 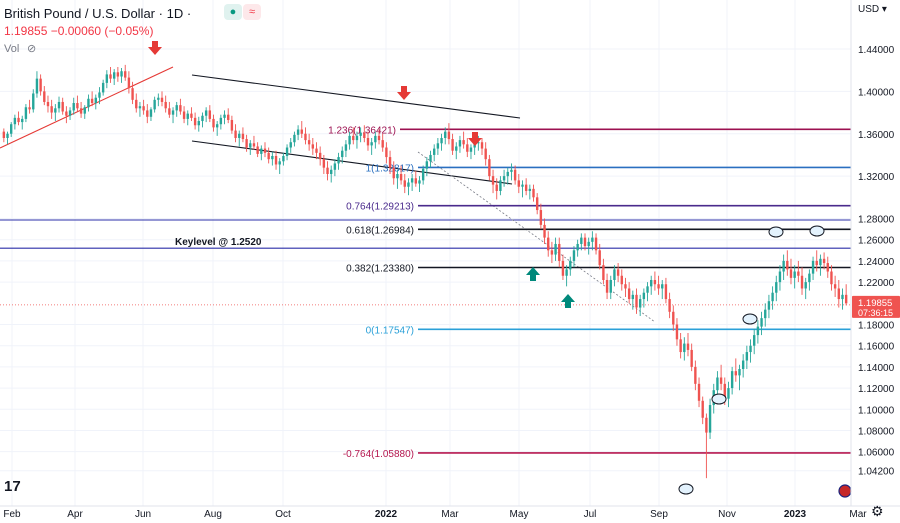 I want to click on y-tick-label: 1.16000, so click(x=876, y=347).